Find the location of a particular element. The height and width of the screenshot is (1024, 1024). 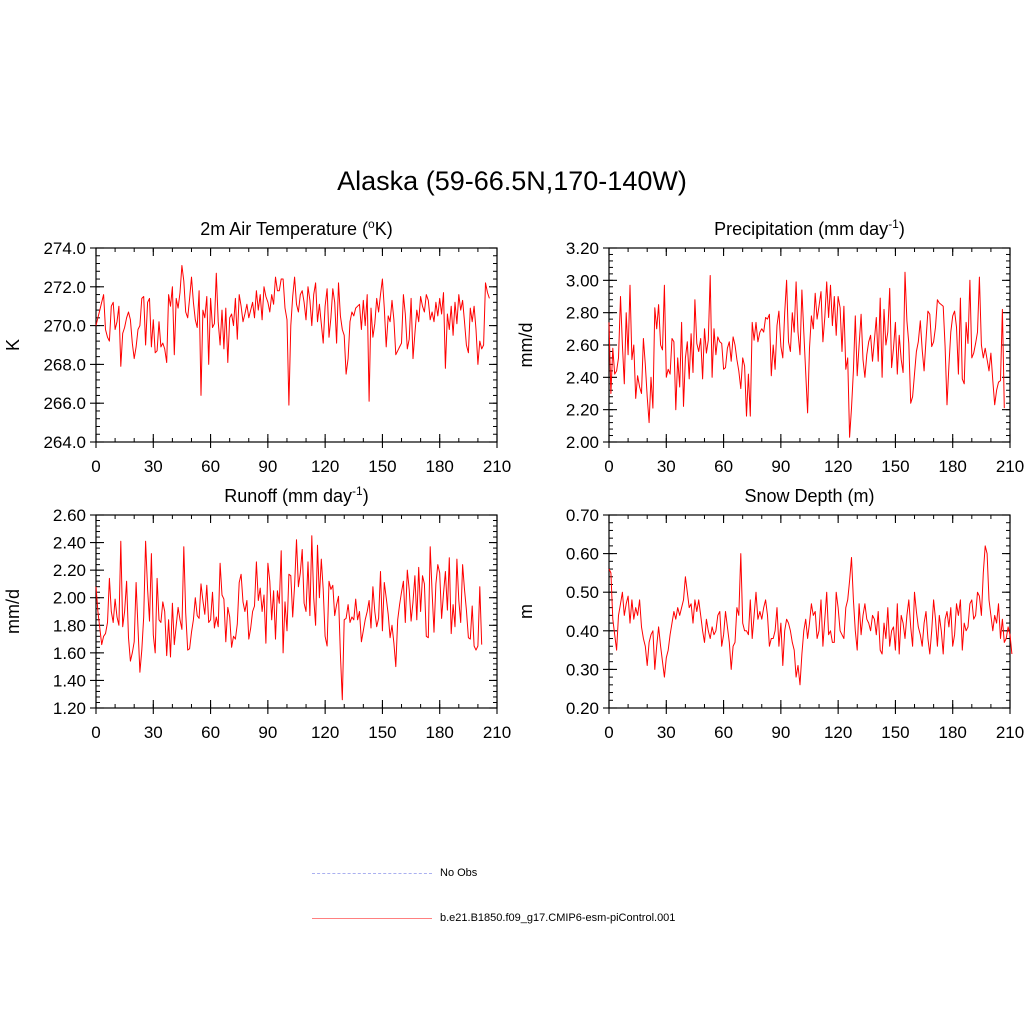

y-tick-label: 0.60 is located at coordinates (582, 554).